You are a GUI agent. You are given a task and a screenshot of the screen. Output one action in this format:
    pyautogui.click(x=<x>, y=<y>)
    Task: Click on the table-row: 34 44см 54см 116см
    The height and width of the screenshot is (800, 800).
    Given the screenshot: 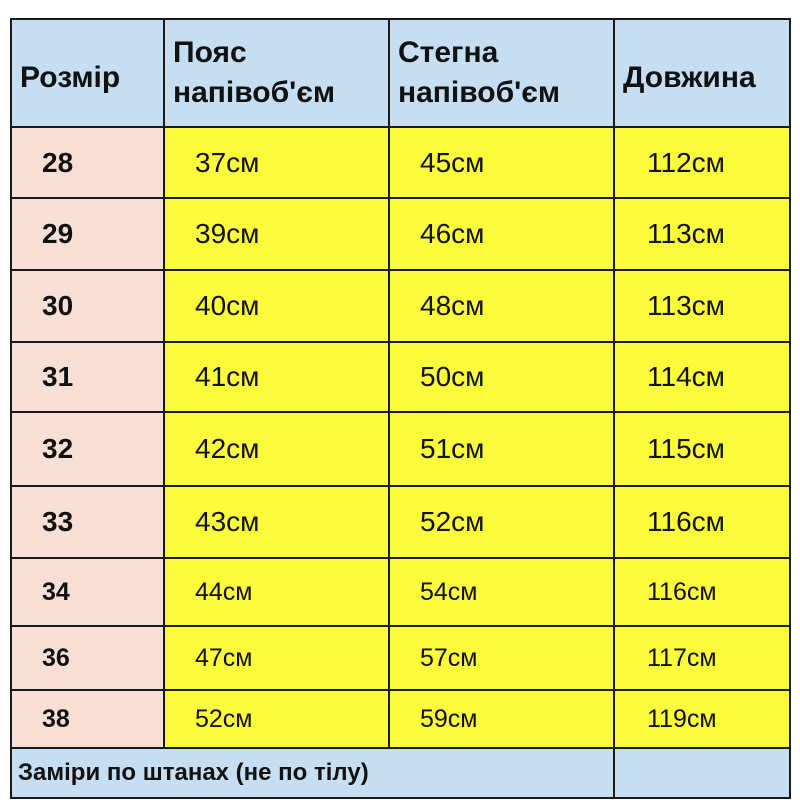 What is the action you would take?
    pyautogui.click(x=400, y=592)
    